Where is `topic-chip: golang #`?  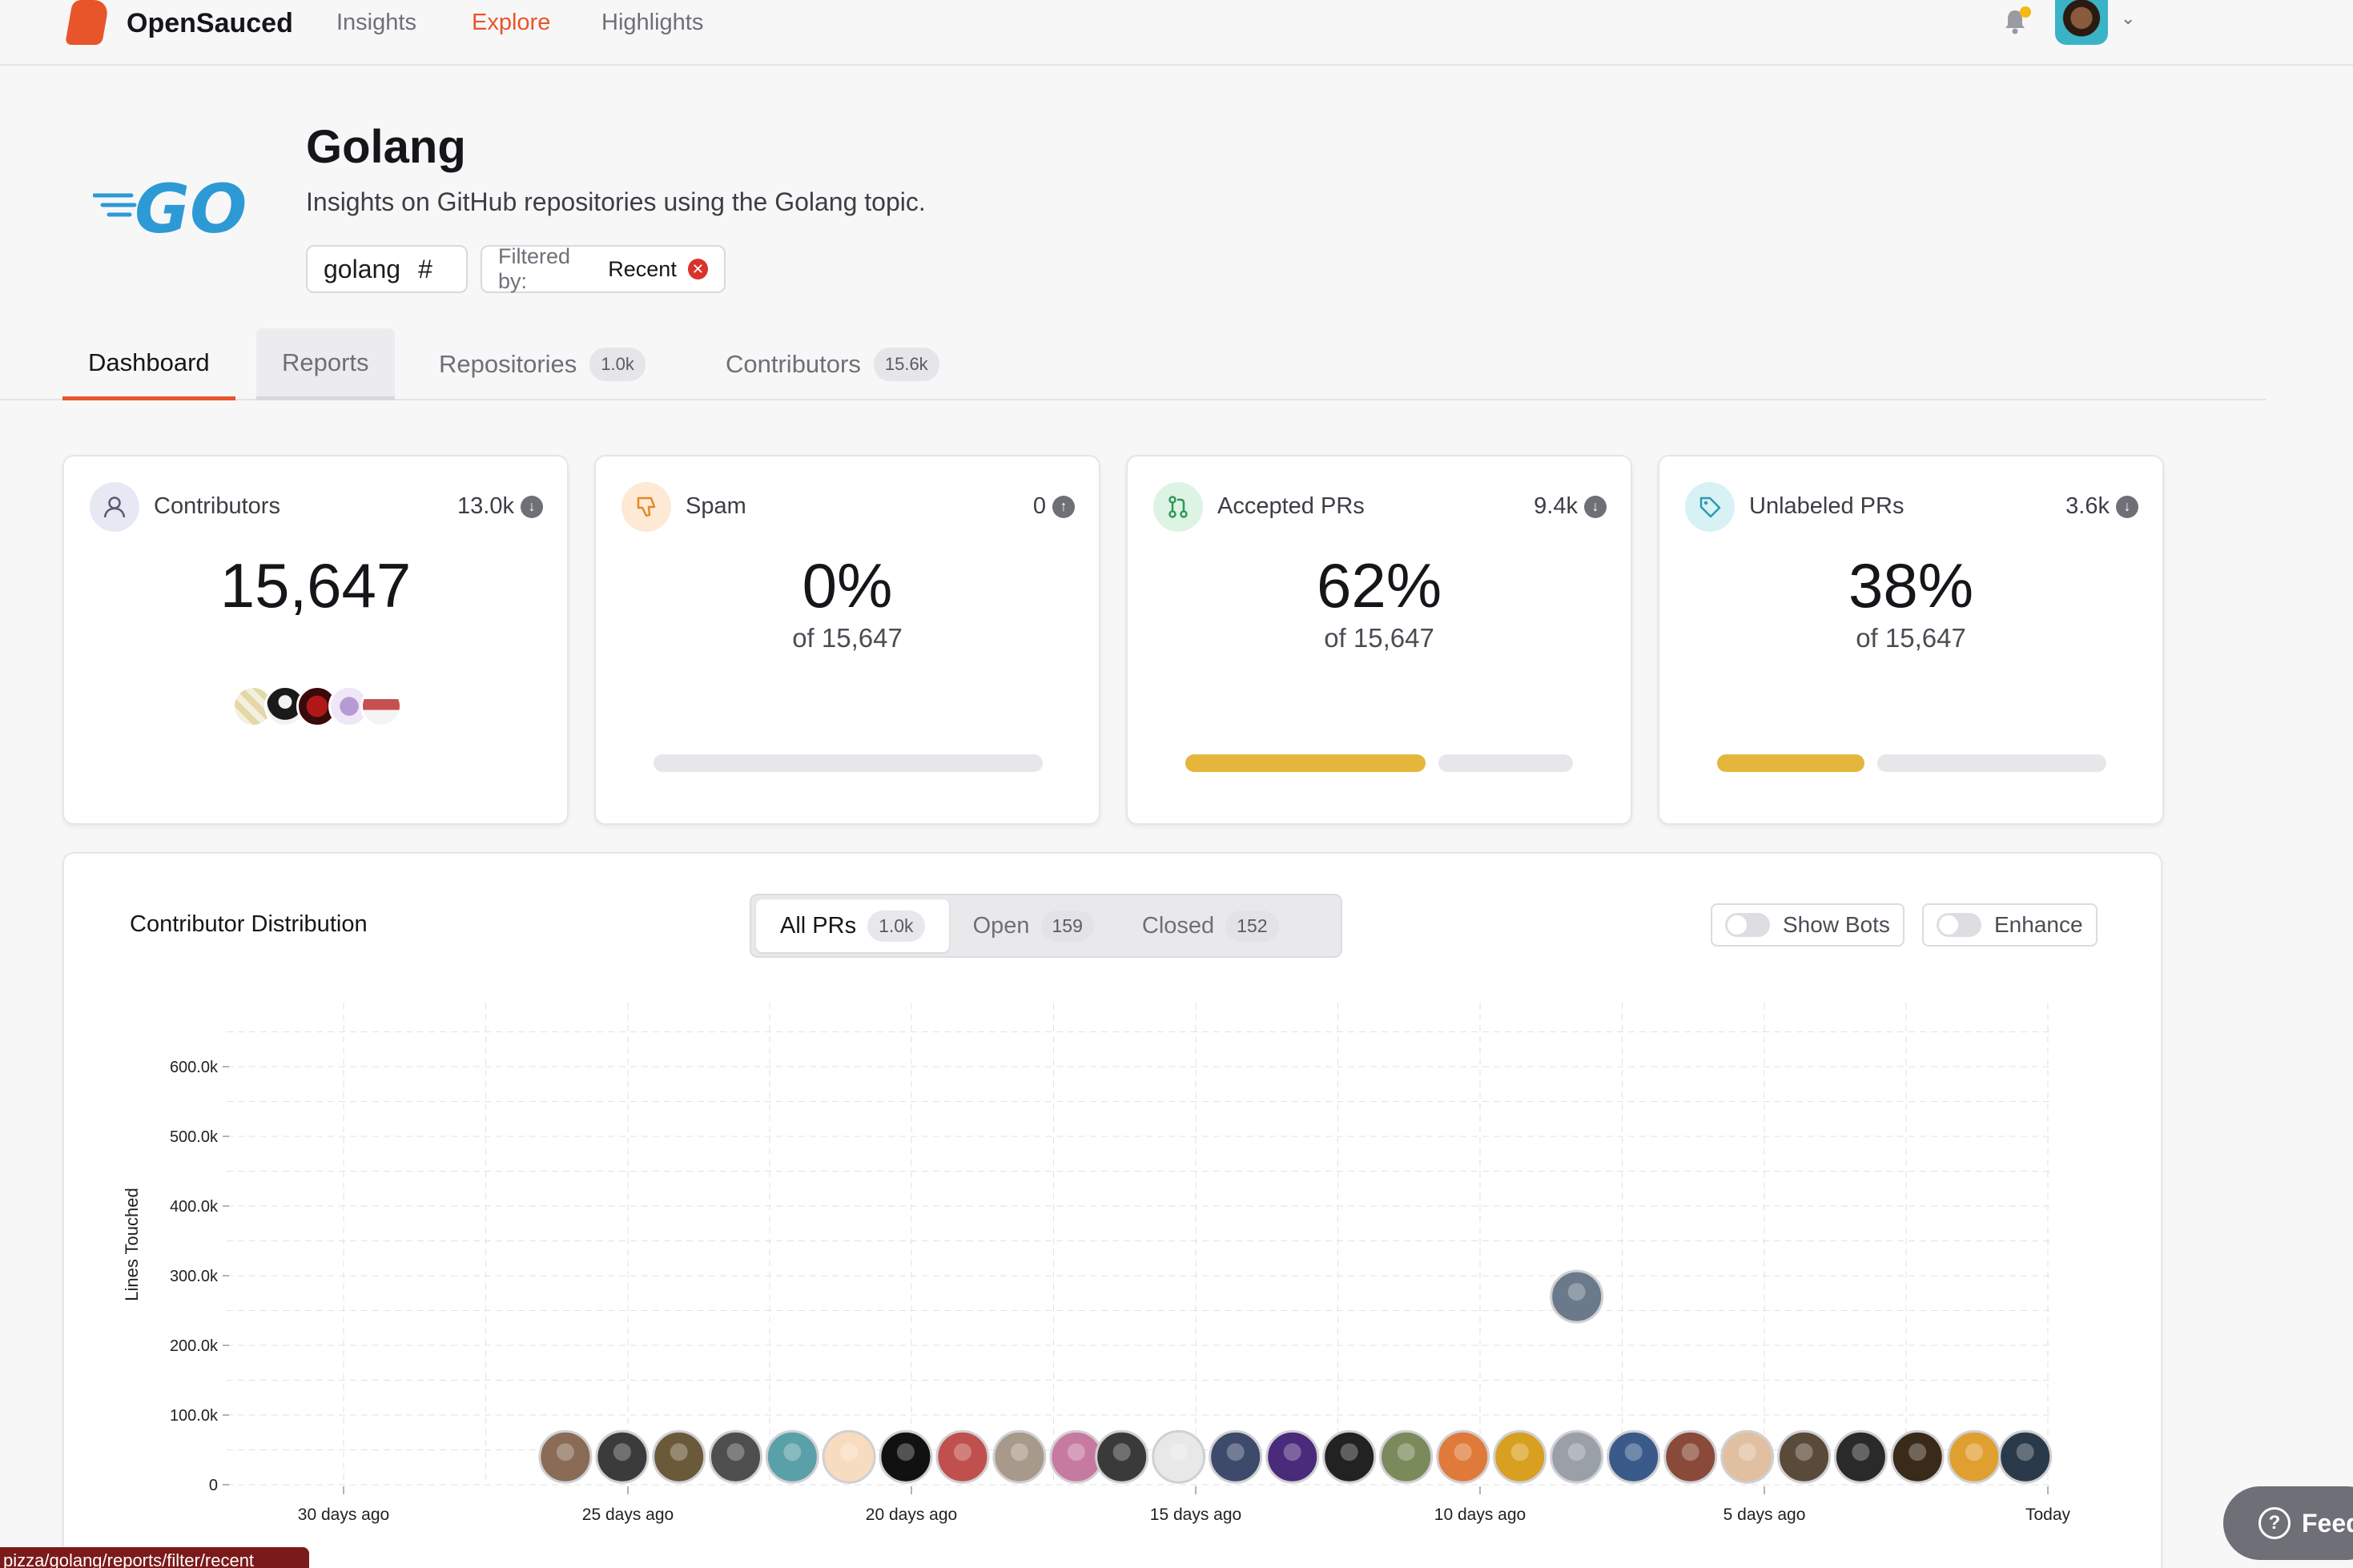 topic-chip: golang # is located at coordinates (387, 269).